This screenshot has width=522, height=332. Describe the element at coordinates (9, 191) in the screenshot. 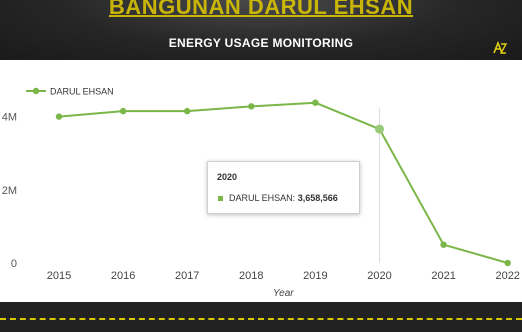

I see `y-tick-label: 2M` at that location.